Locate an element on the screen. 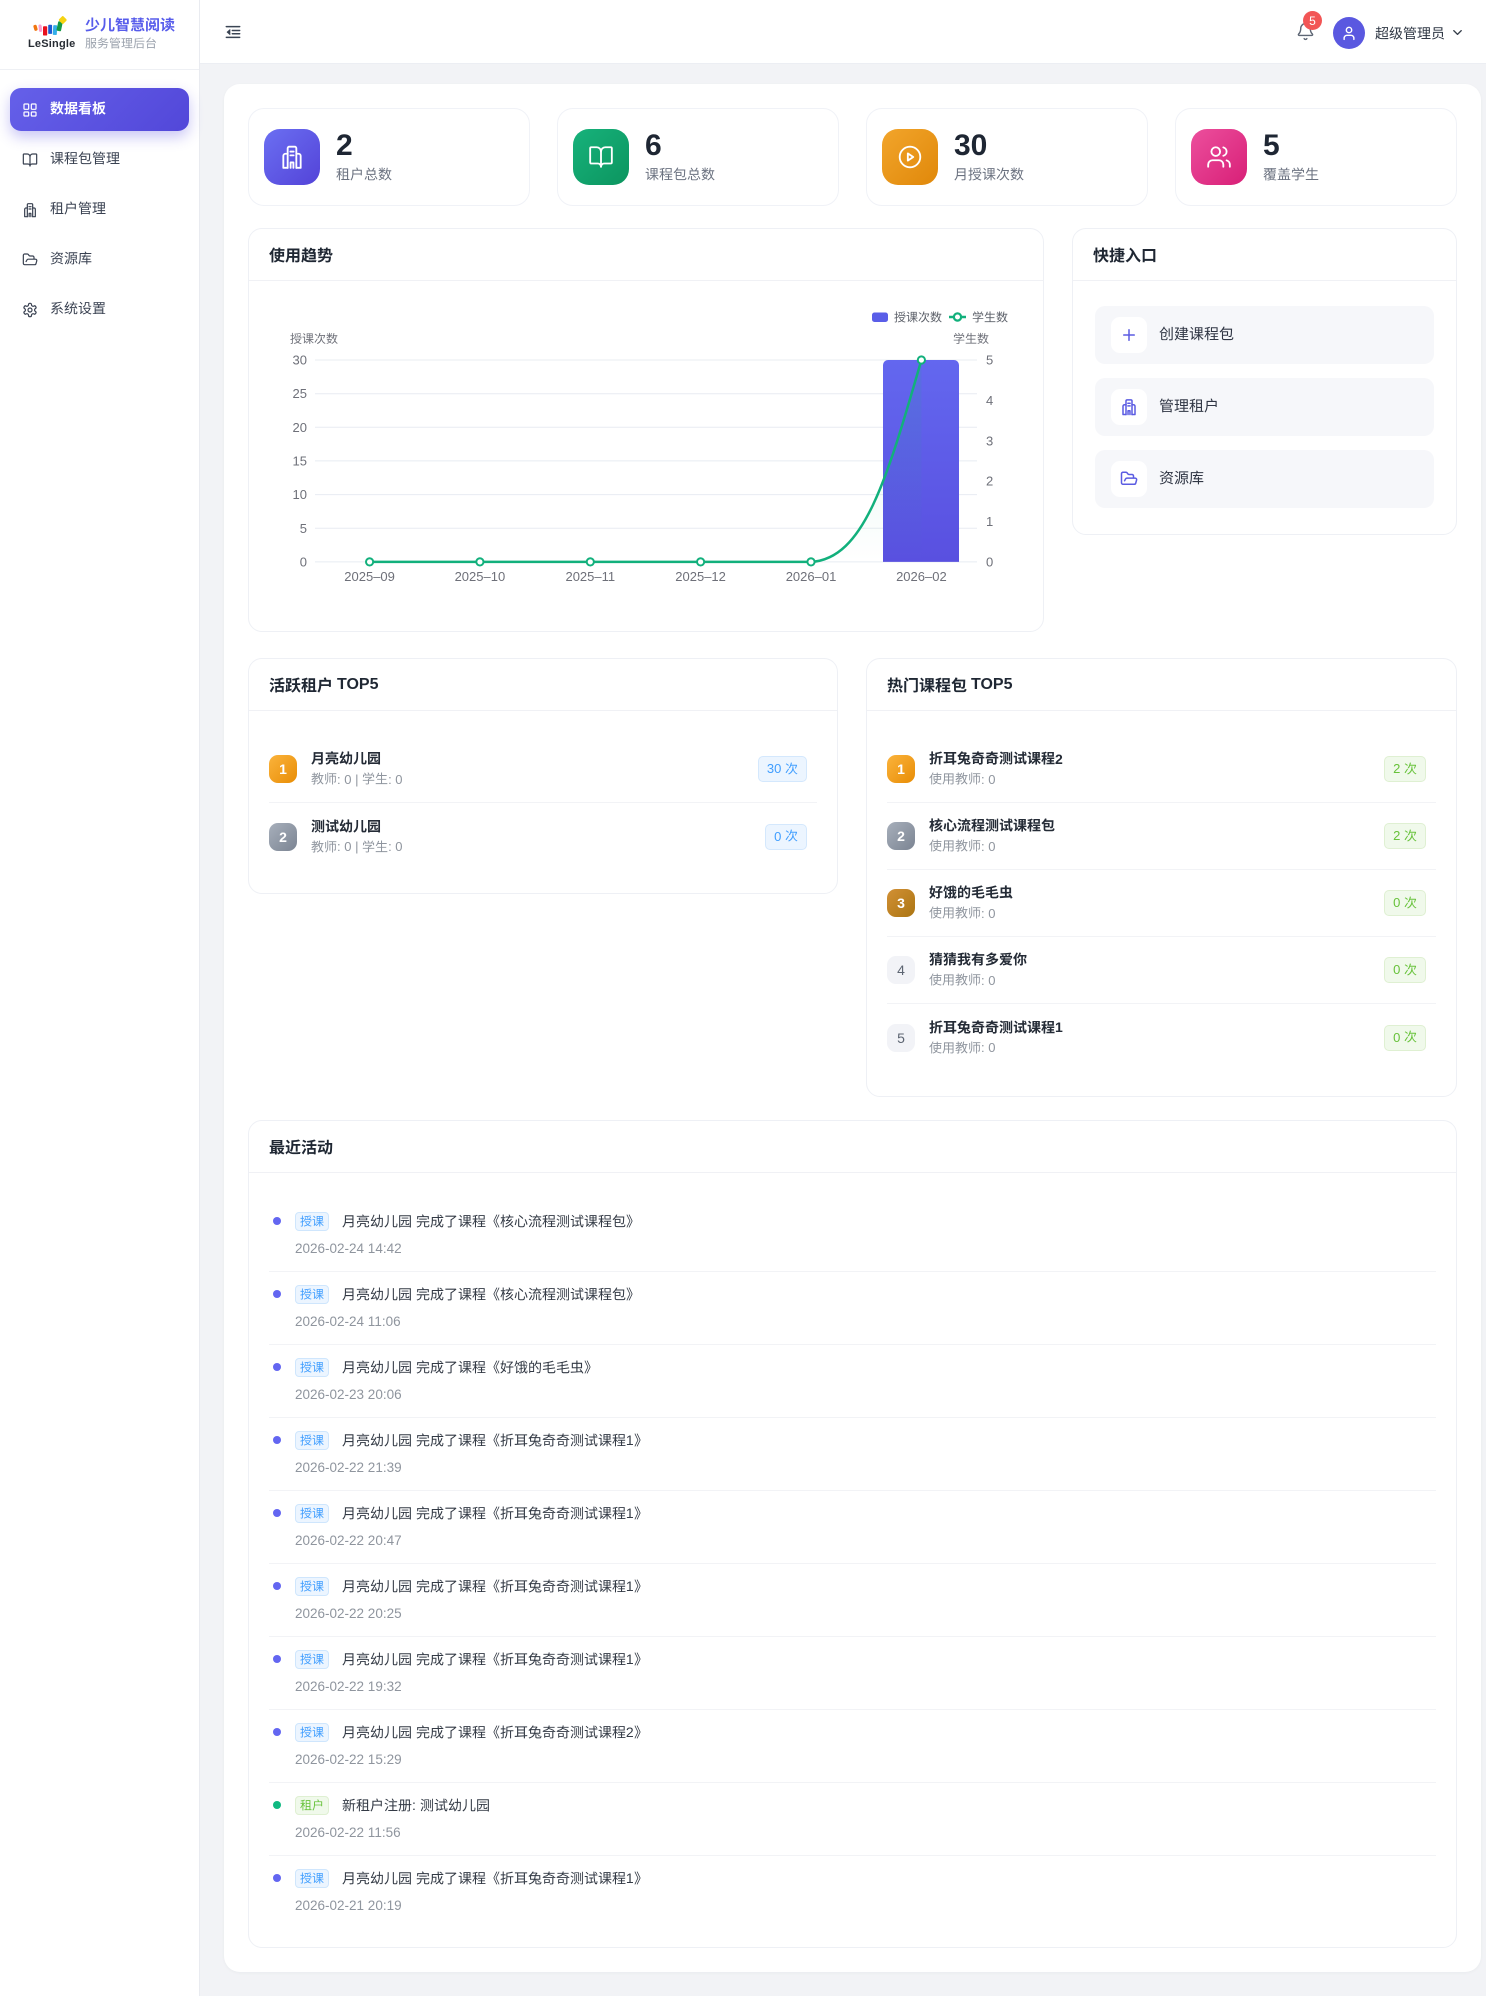 This screenshot has width=1486, height=1996. svg-text: 2025–09 is located at coordinates (369, 576).